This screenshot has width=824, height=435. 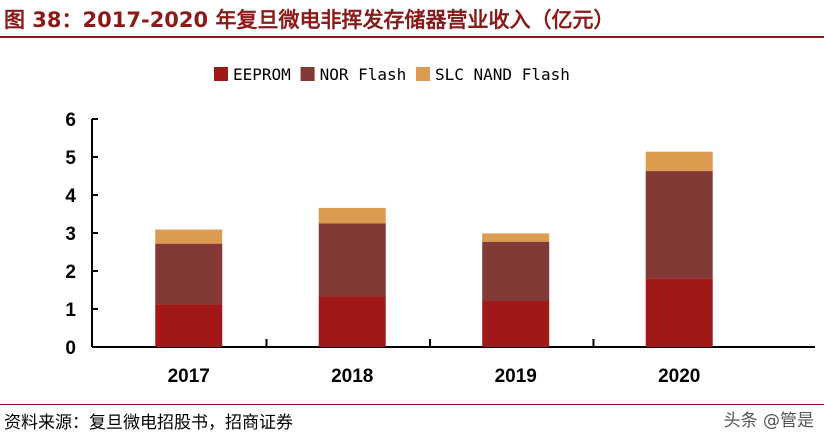 I want to click on source-note: 资料来源：复旦微电招股书，招商证券, so click(x=148, y=423).